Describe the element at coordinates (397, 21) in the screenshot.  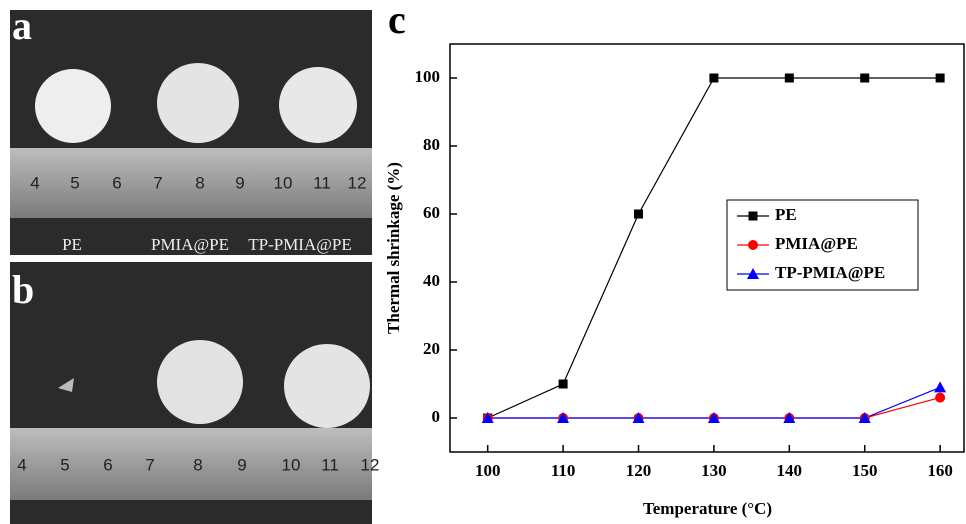
I see `panel-label: c` at that location.